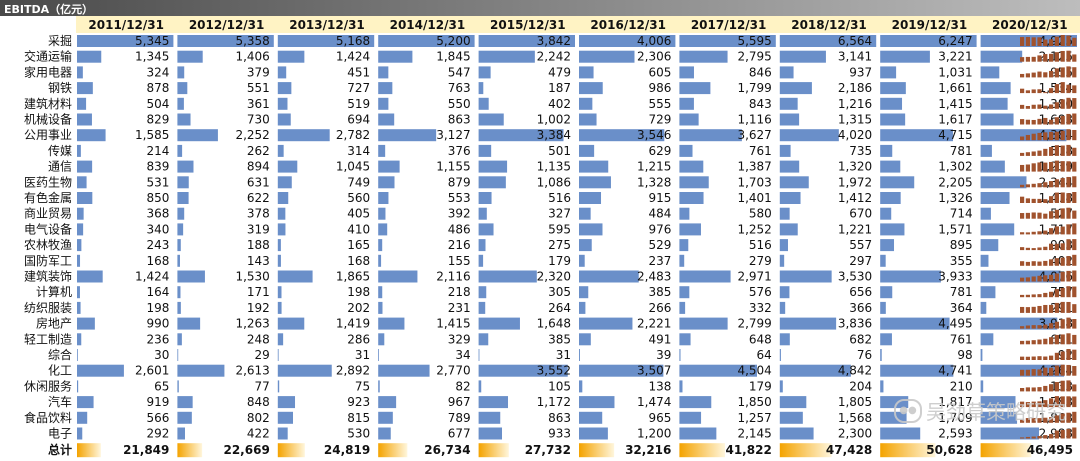  I want to click on value-label: 187, so click(559, 88).